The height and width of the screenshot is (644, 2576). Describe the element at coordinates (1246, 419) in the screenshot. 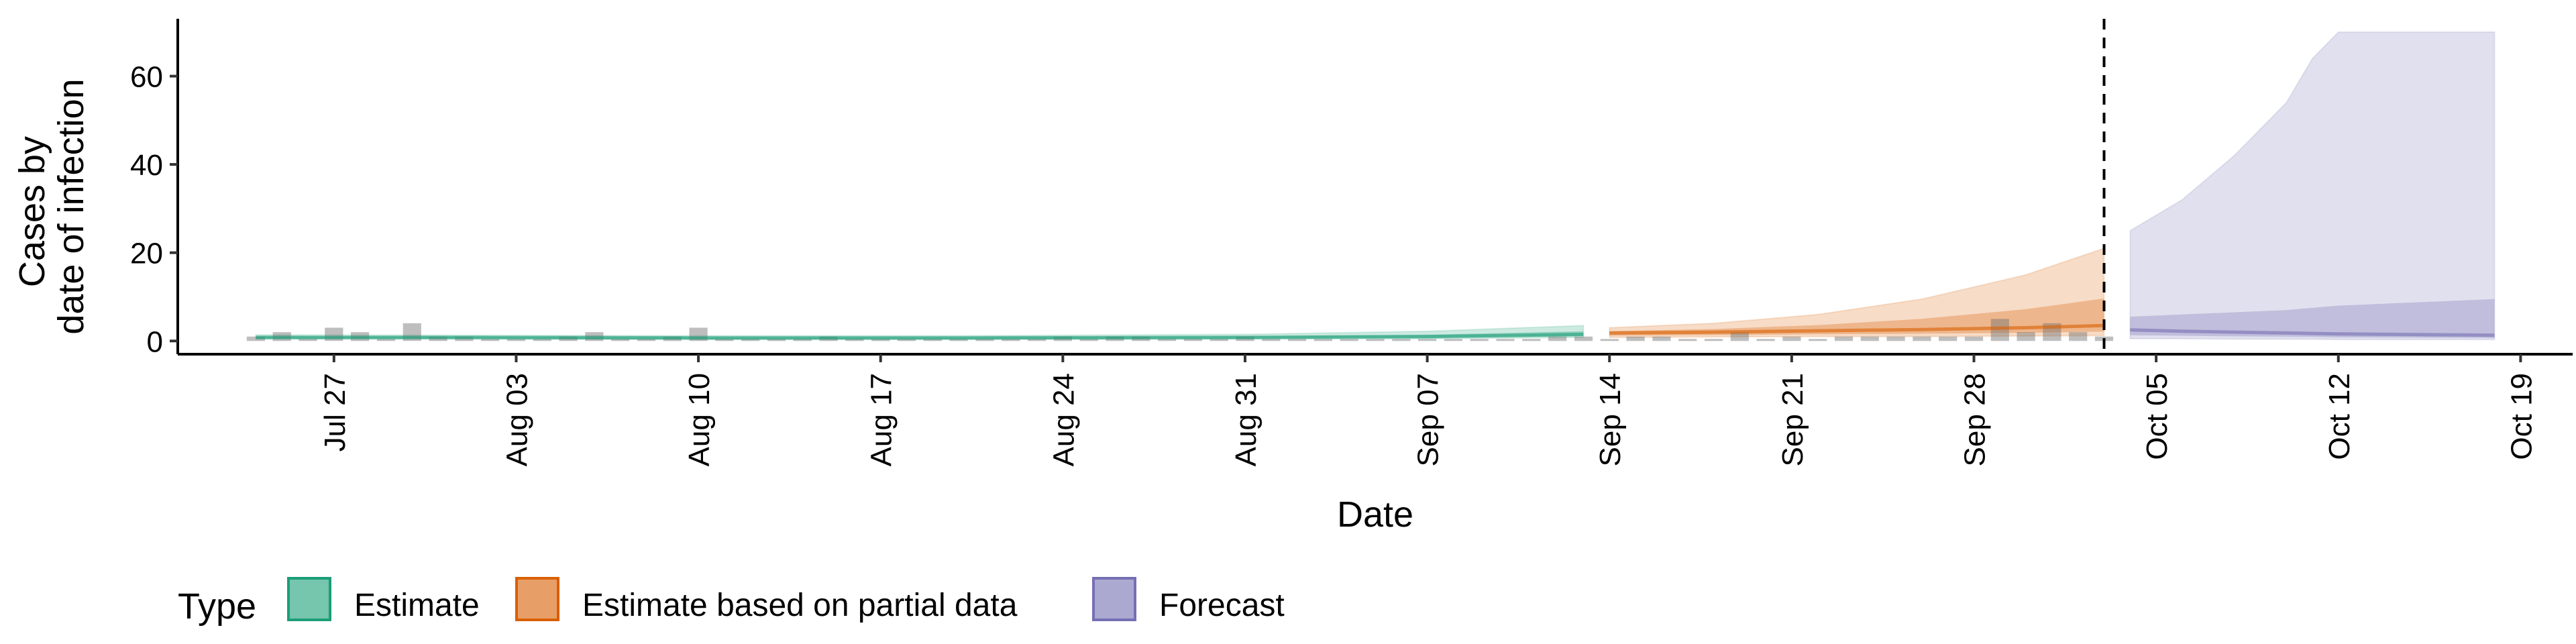

I see `x-tick-label: Aug 31` at that location.